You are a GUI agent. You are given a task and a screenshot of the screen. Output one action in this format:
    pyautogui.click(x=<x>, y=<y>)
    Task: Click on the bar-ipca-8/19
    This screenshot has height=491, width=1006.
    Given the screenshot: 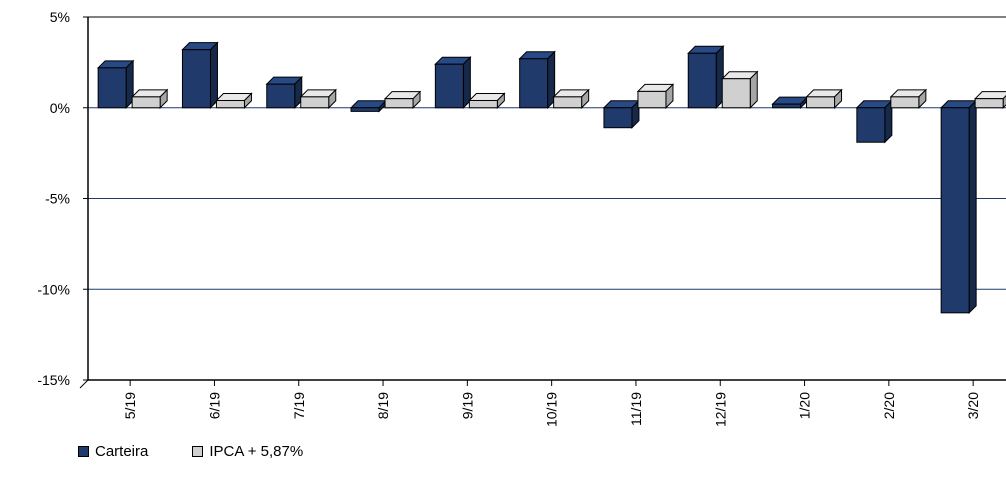 What is the action you would take?
    pyautogui.click(x=402, y=99)
    